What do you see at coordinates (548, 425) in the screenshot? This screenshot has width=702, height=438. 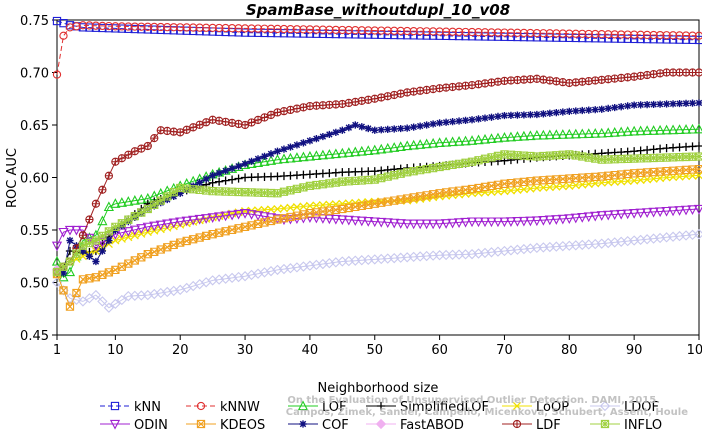 I see `legend-label: LDF` at bounding box center [548, 425].